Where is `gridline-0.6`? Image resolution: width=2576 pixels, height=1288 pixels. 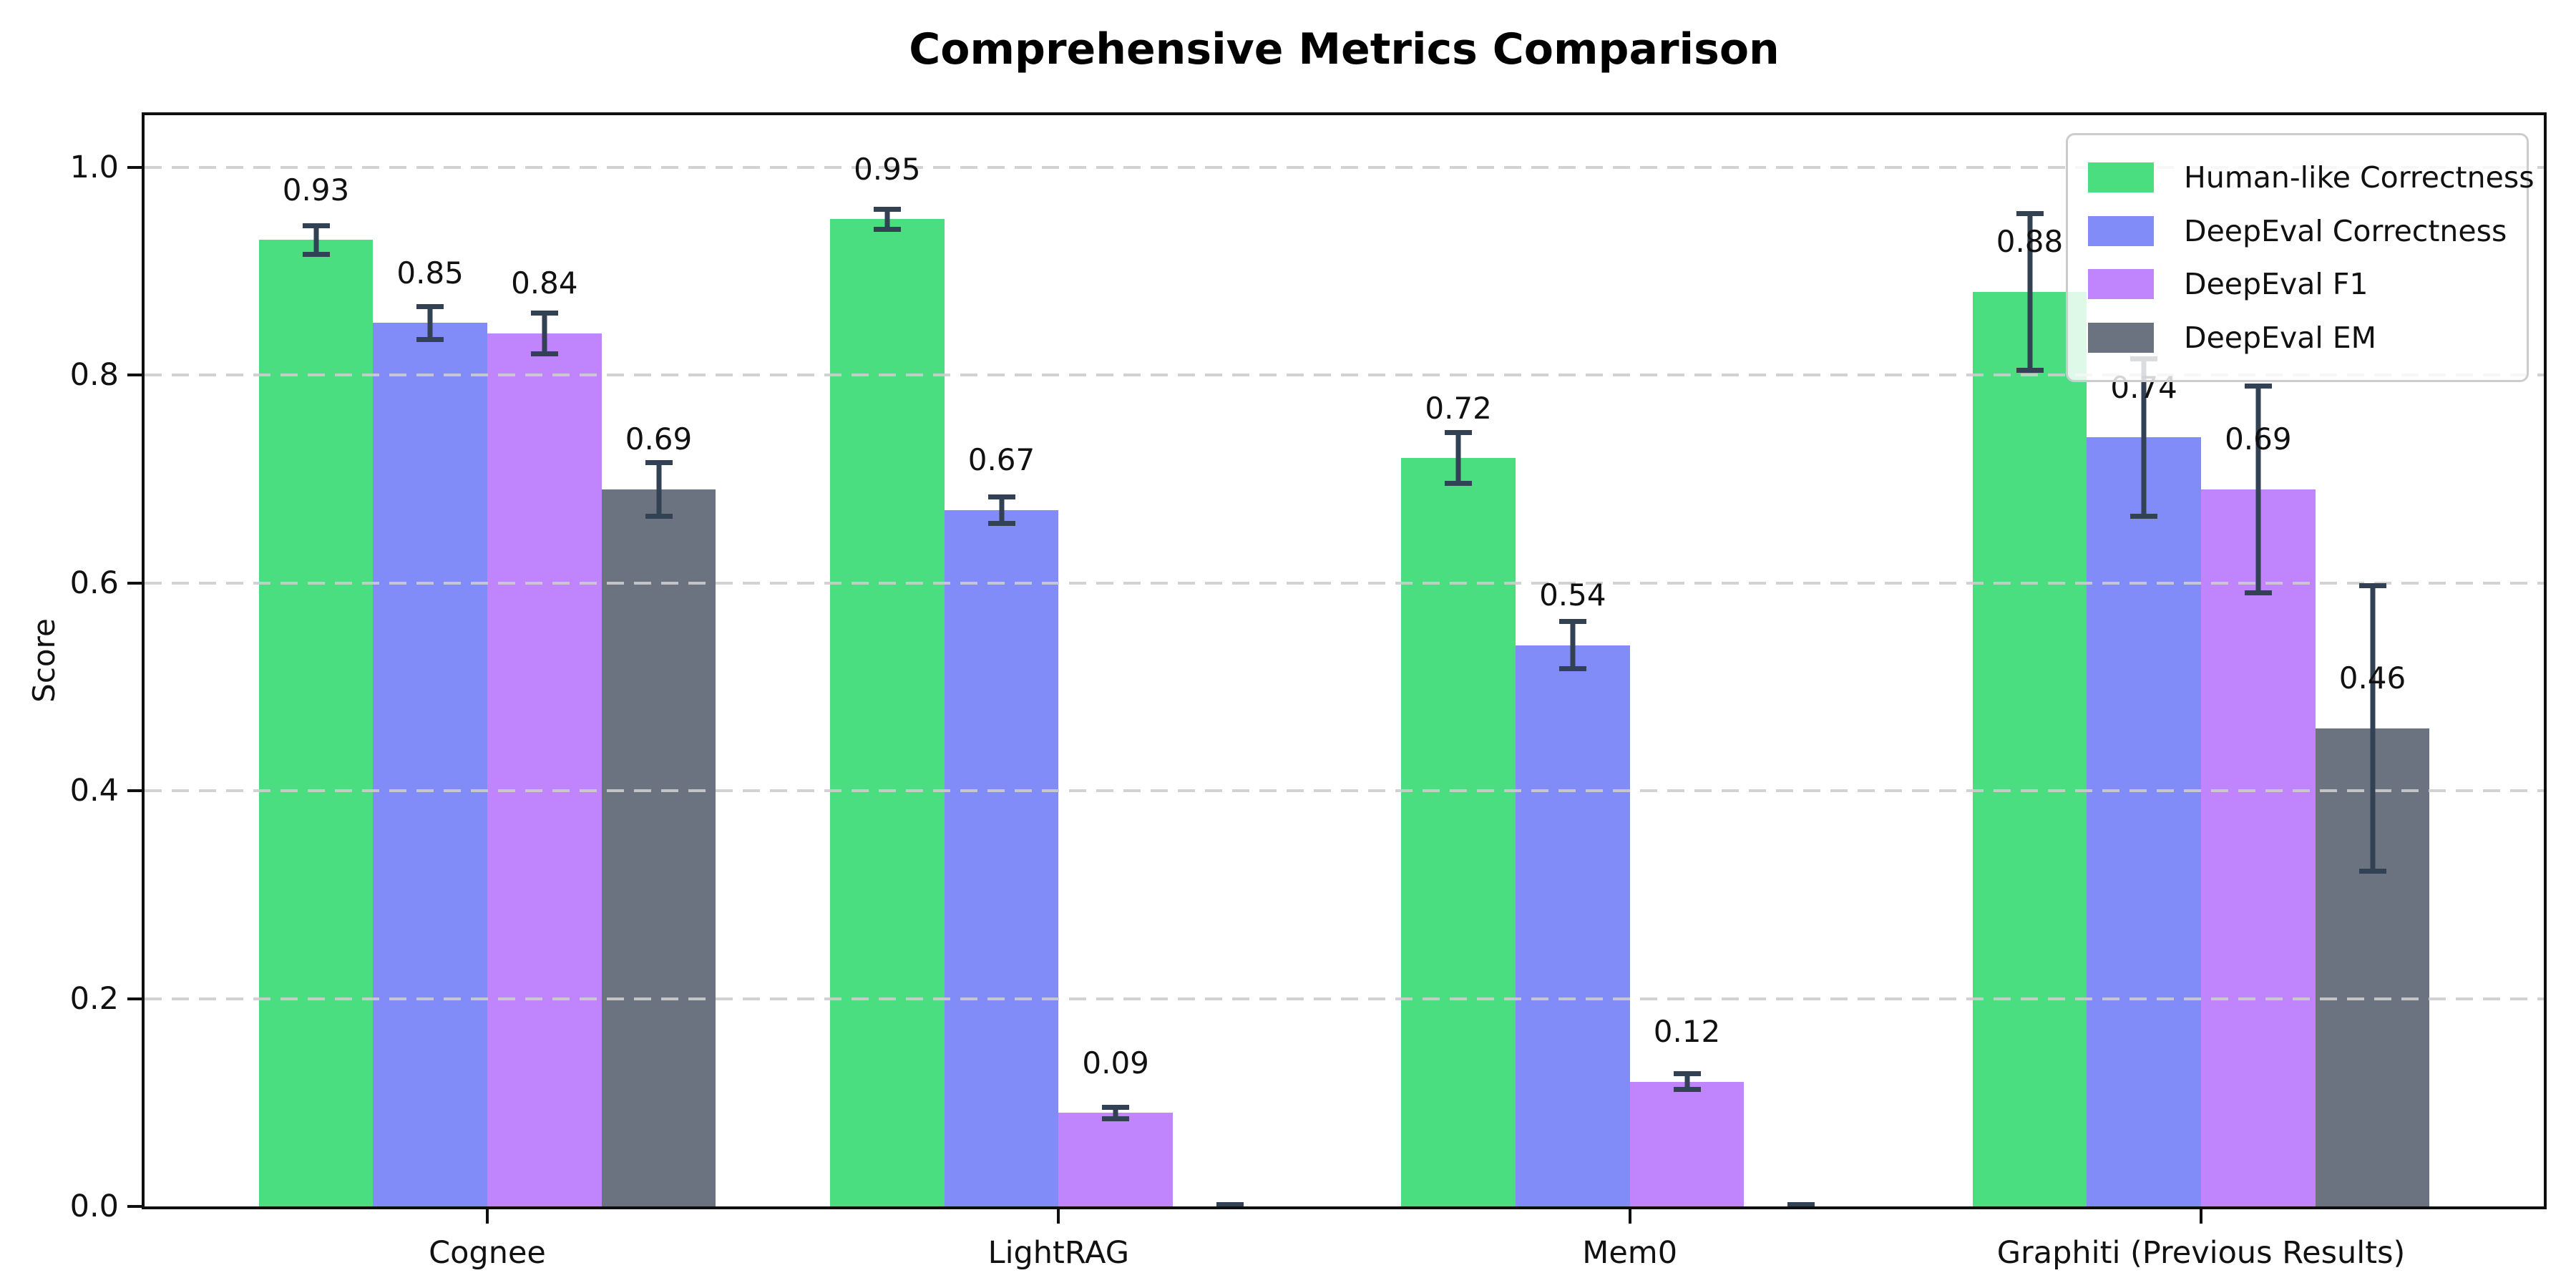
gridline-0.6 is located at coordinates (1344, 583).